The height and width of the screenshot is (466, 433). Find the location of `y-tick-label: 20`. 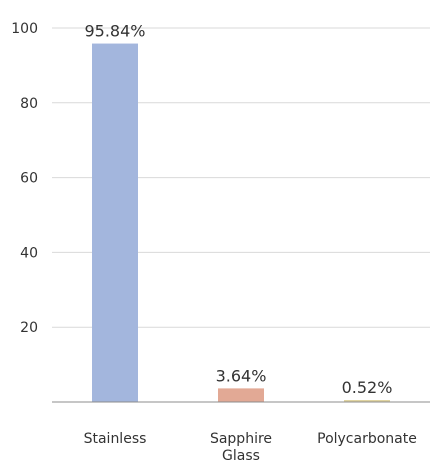

y-tick-label: 20 is located at coordinates (29, 328).